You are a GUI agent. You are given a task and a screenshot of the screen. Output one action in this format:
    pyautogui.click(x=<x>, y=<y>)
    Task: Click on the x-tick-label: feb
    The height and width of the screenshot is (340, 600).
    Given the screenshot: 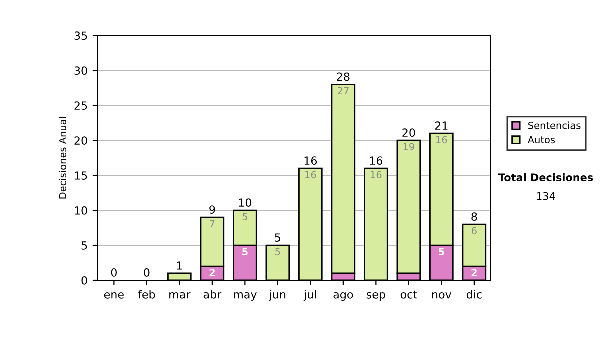 What is the action you would take?
    pyautogui.click(x=147, y=294)
    